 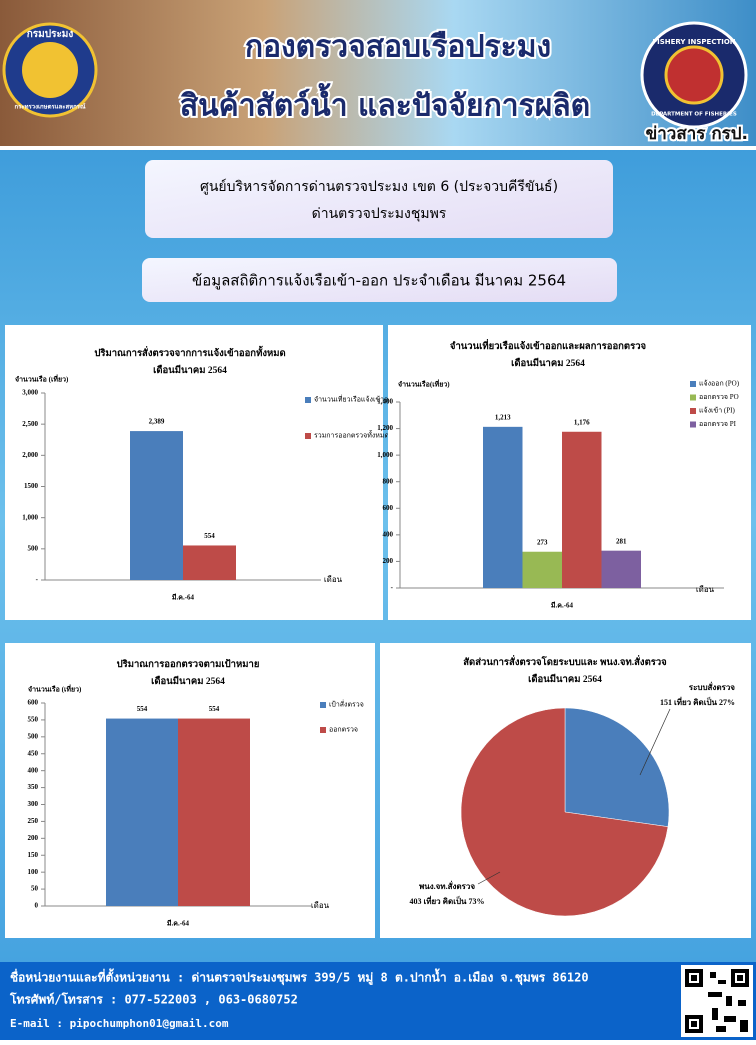 What do you see at coordinates (188, 664) in the screenshot?
I see `chart-title: ปริมาณการออกตรวจตามเป้าหมาย` at bounding box center [188, 664].